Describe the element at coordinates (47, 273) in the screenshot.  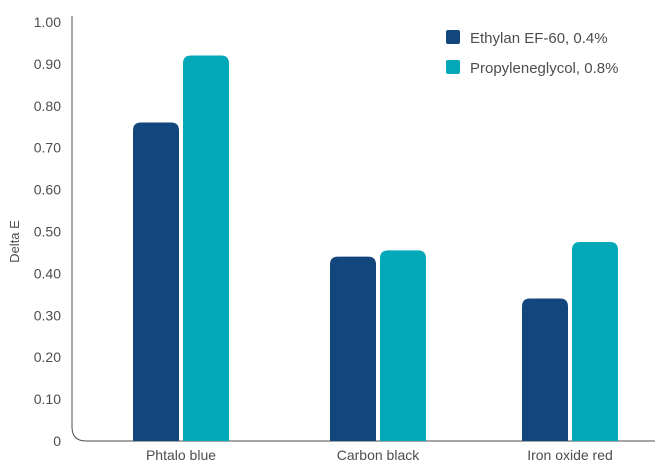
I see `y-tick-label: 0.40` at that location.